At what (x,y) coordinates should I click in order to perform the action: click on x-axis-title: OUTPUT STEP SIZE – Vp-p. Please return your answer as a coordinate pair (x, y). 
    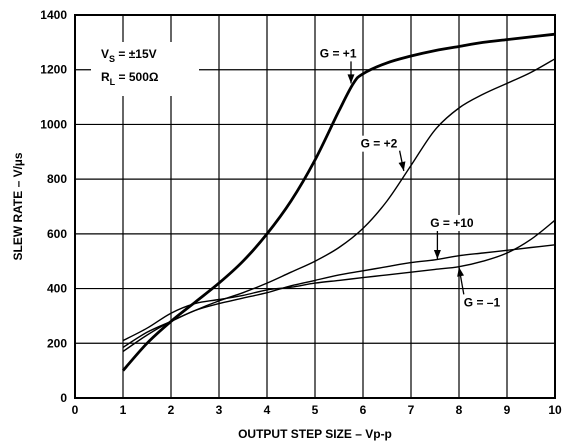
    Looking at the image, I should click on (315, 434).